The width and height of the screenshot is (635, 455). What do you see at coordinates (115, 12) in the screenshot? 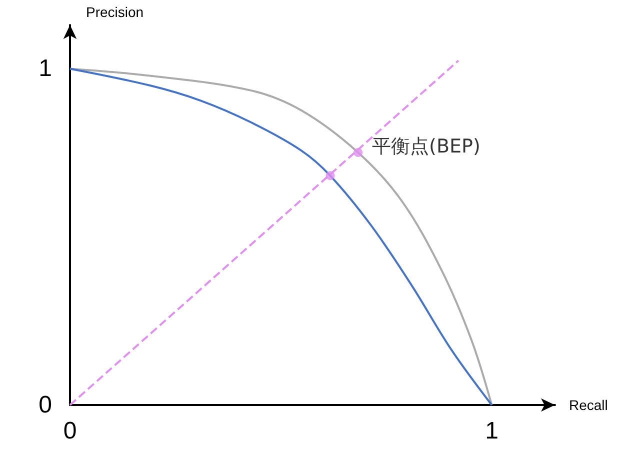
I see `y-axis-title: Precision` at bounding box center [115, 12].